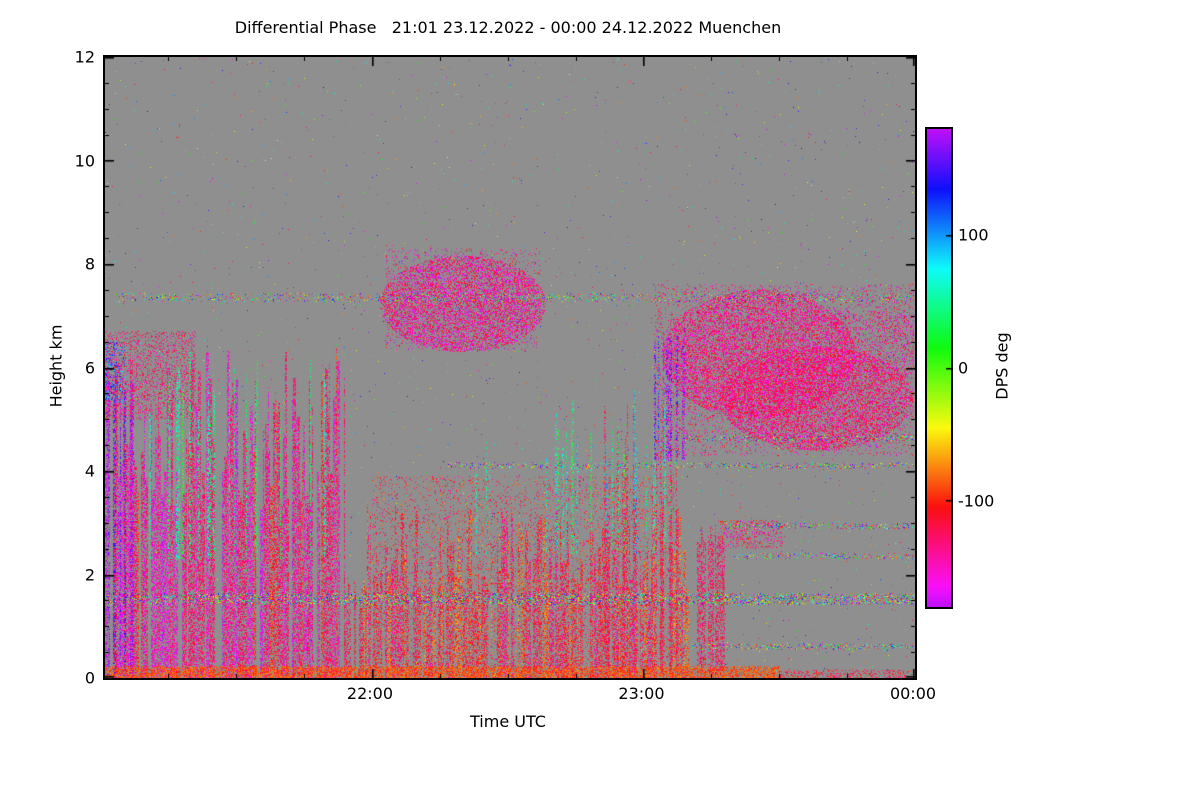 The image size is (1200, 800). I want to click on y-tick-label: 0, so click(89, 678).